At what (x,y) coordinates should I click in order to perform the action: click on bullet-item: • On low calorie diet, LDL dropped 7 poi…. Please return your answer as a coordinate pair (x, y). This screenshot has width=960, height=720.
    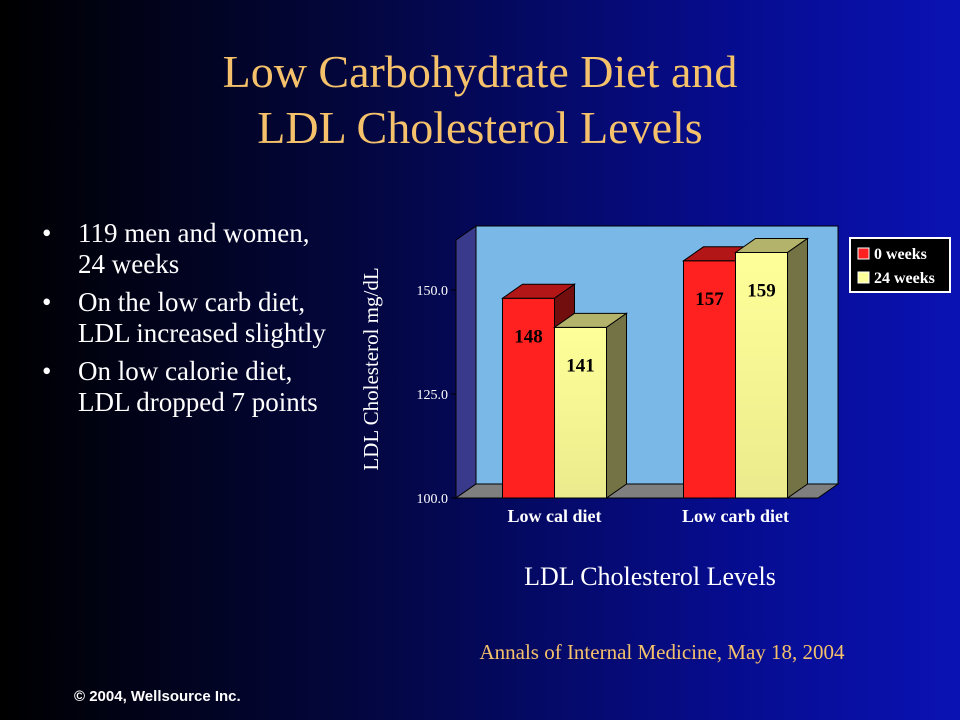
    Looking at the image, I should click on (185, 387).